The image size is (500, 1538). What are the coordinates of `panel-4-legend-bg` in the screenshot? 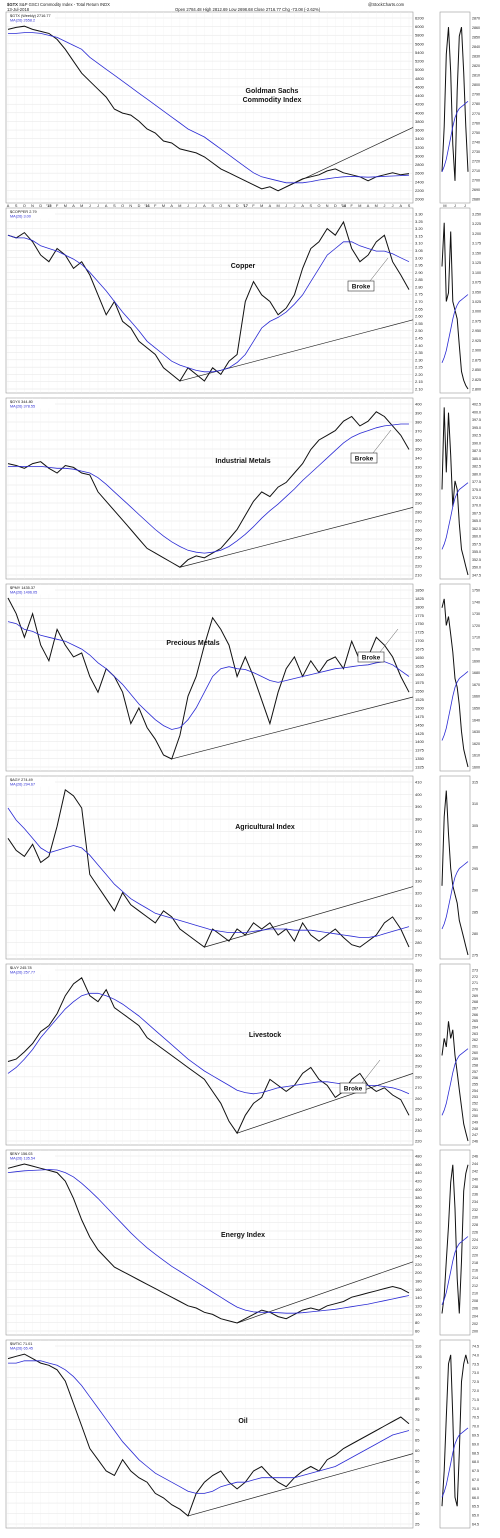 It's located at (31, 590).